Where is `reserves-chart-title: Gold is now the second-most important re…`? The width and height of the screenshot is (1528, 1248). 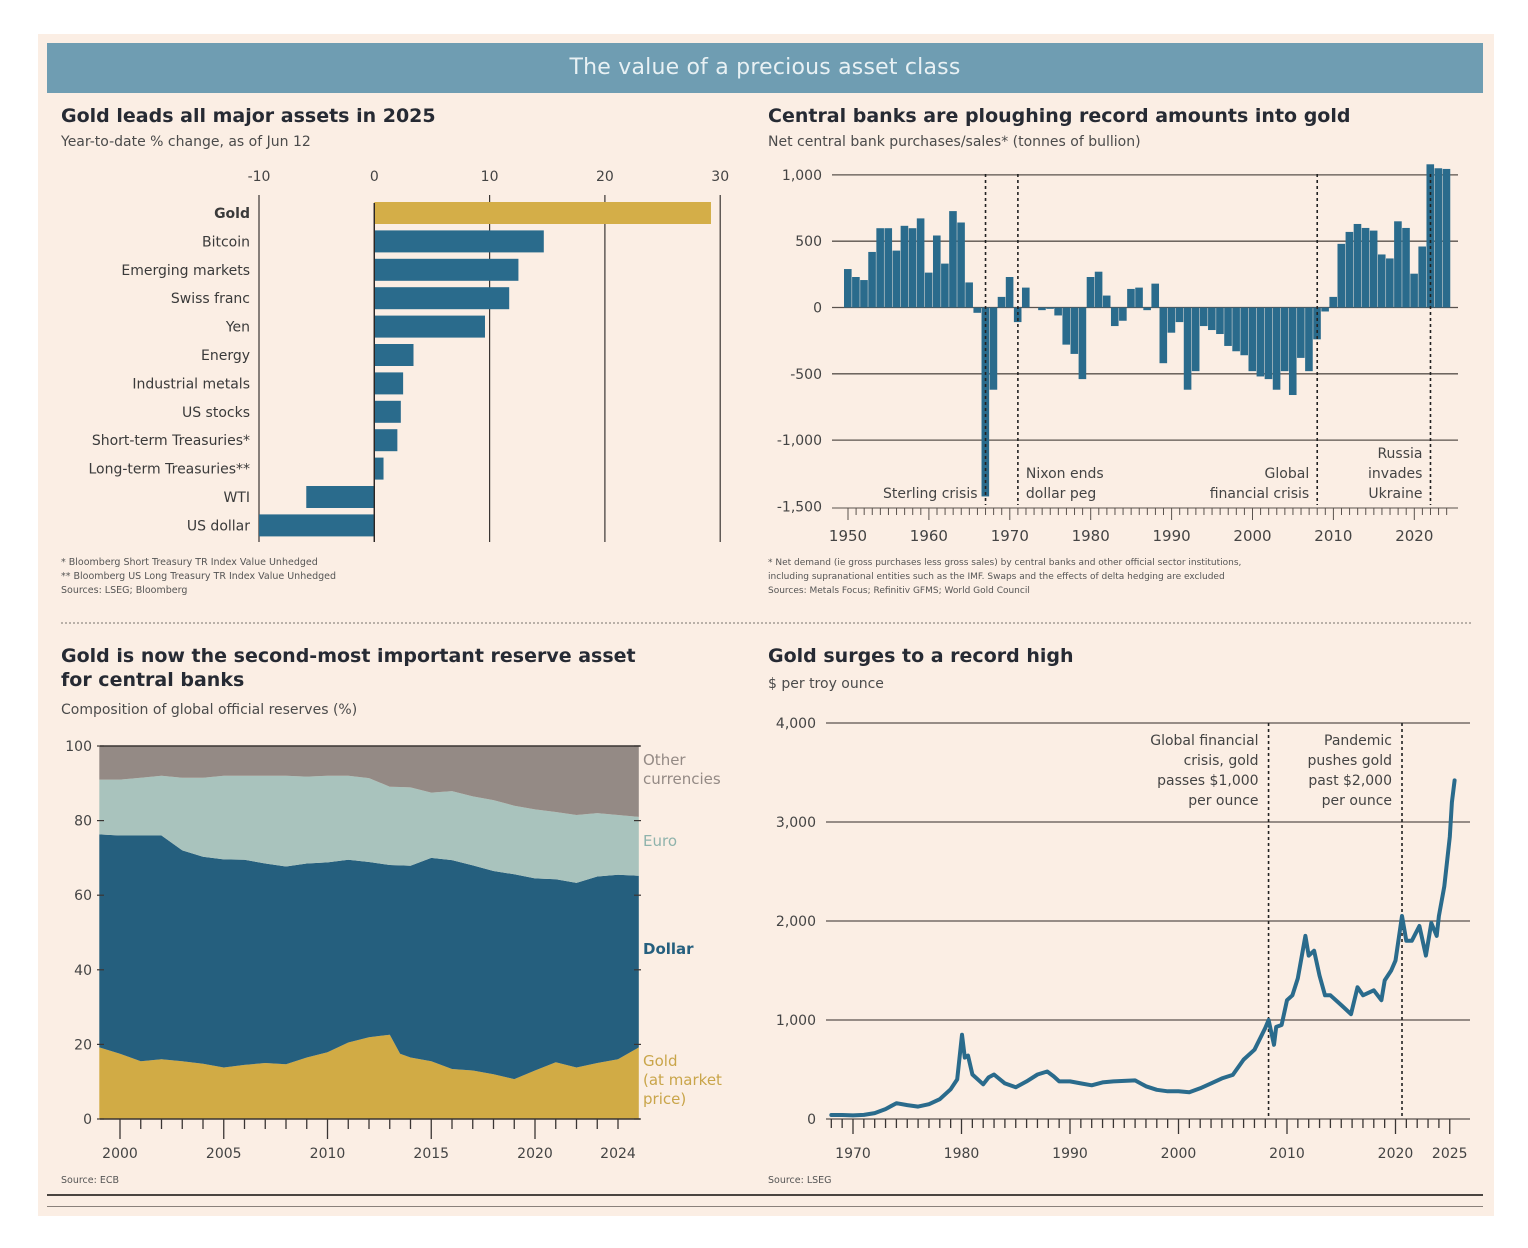 reserves-chart-title: Gold is now the second-most important re… is located at coordinates (348, 668).